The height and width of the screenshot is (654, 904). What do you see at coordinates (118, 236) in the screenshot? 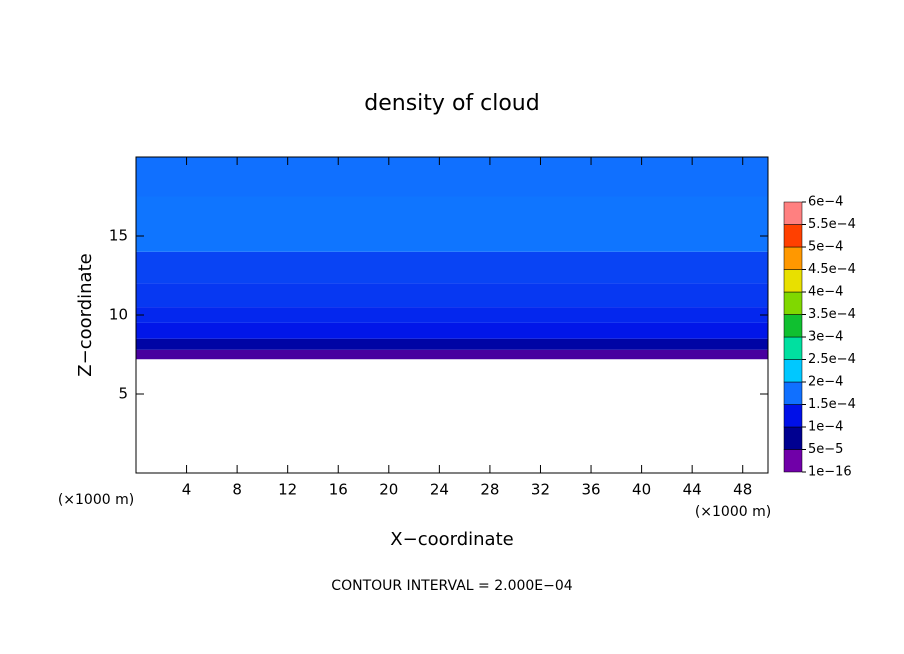
I see `y-tick-label: 15` at bounding box center [118, 236].